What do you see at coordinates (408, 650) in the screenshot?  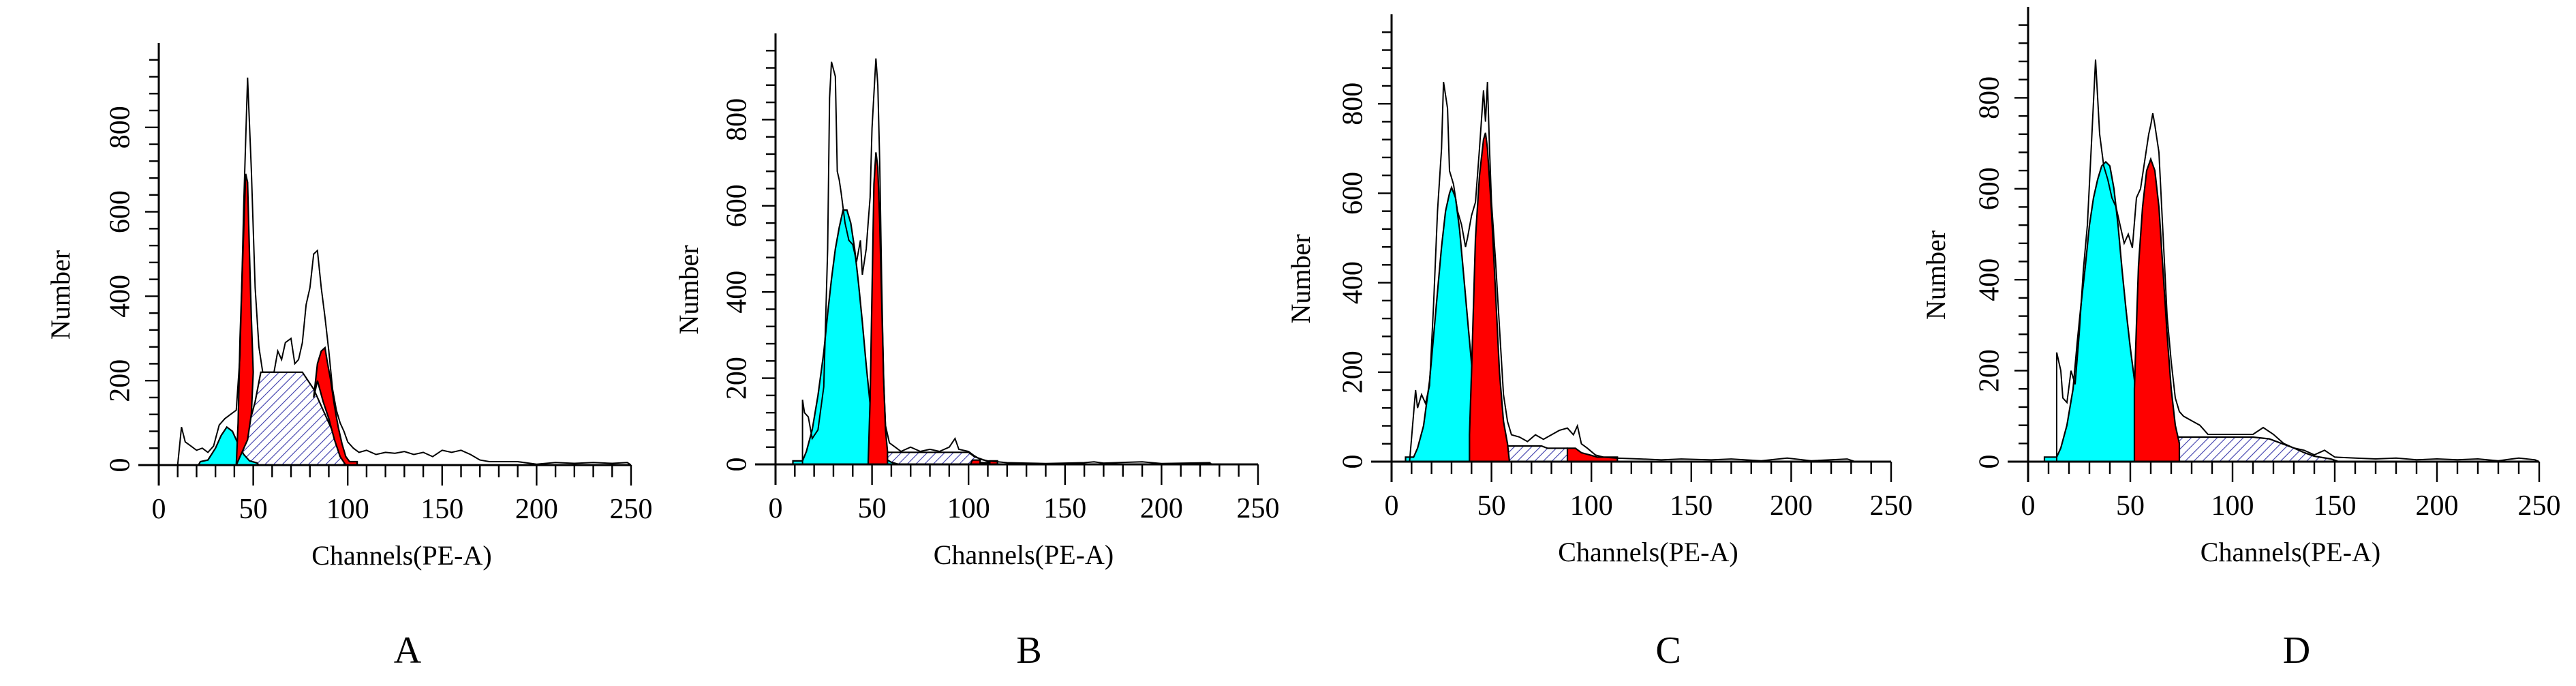 I see `panel-label: A` at bounding box center [408, 650].